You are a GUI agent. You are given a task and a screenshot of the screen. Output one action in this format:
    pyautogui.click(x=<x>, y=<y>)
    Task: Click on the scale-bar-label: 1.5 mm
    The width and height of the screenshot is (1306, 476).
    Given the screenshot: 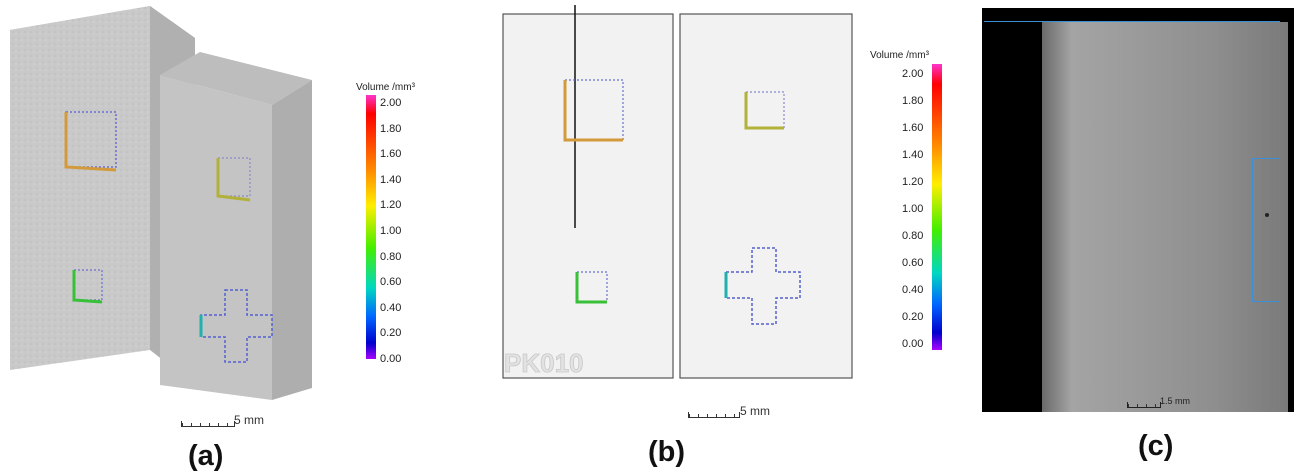 What is the action you would take?
    pyautogui.click(x=1175, y=401)
    